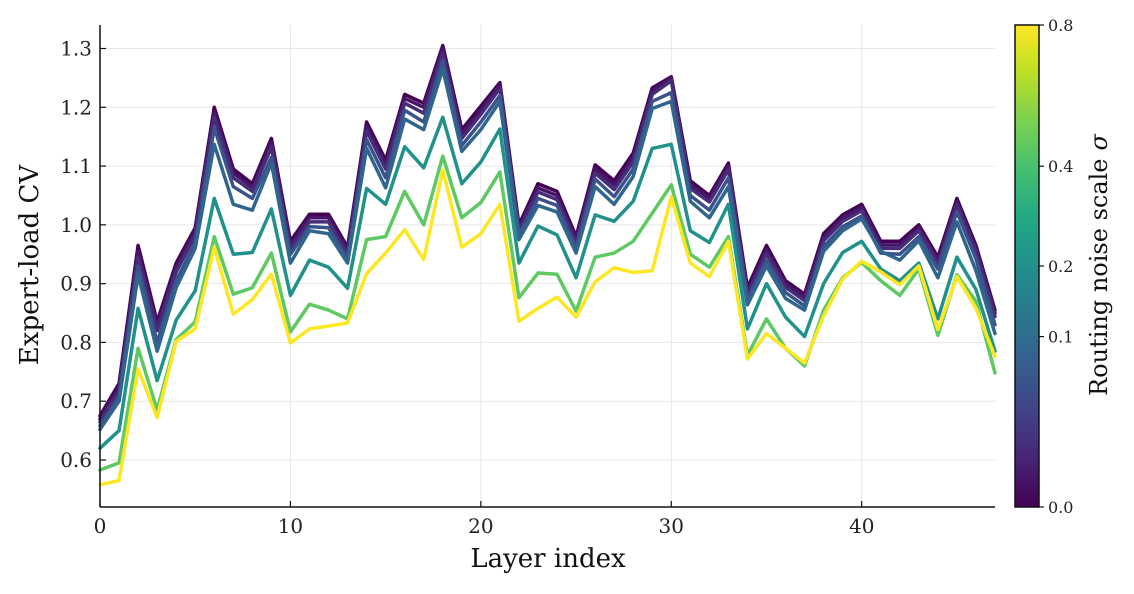  I want to click on colorbar-ticks: 0.0 0.1 0.2 0.4 0.8, so click(1056, 266).